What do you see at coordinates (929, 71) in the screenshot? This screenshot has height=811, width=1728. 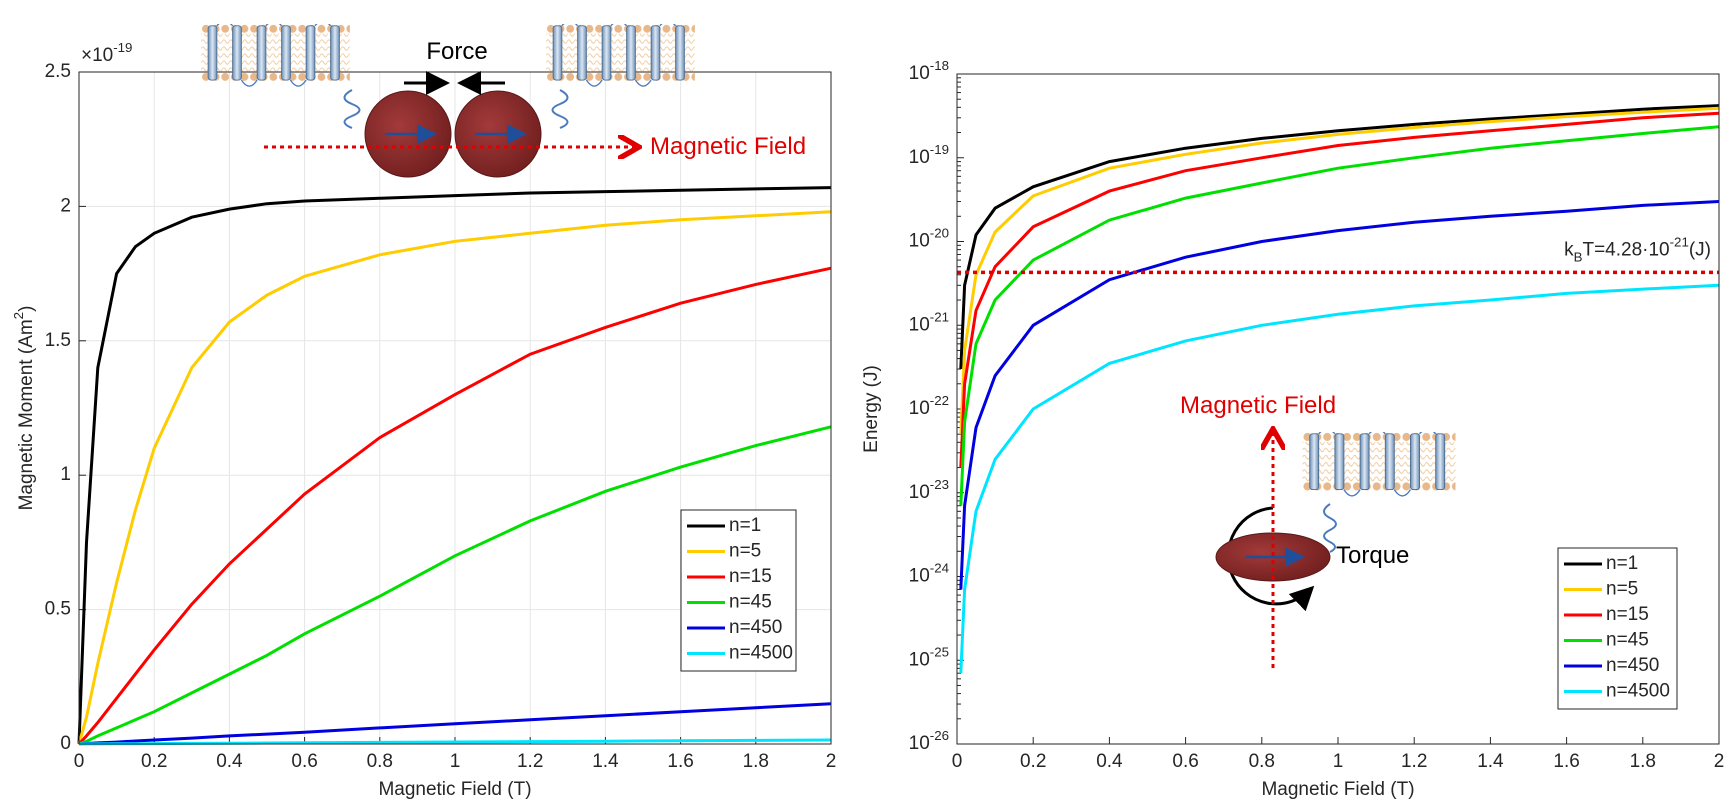 I see `y-tick-label: 10-18` at bounding box center [929, 71].